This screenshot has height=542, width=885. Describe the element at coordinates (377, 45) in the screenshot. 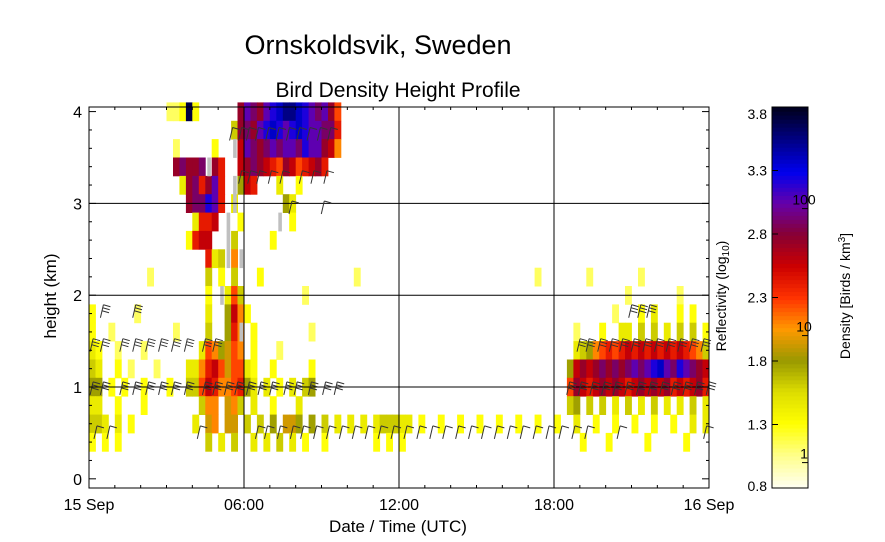

I see `figure-suptitle: Ornskoldsvik, Sweden` at that location.